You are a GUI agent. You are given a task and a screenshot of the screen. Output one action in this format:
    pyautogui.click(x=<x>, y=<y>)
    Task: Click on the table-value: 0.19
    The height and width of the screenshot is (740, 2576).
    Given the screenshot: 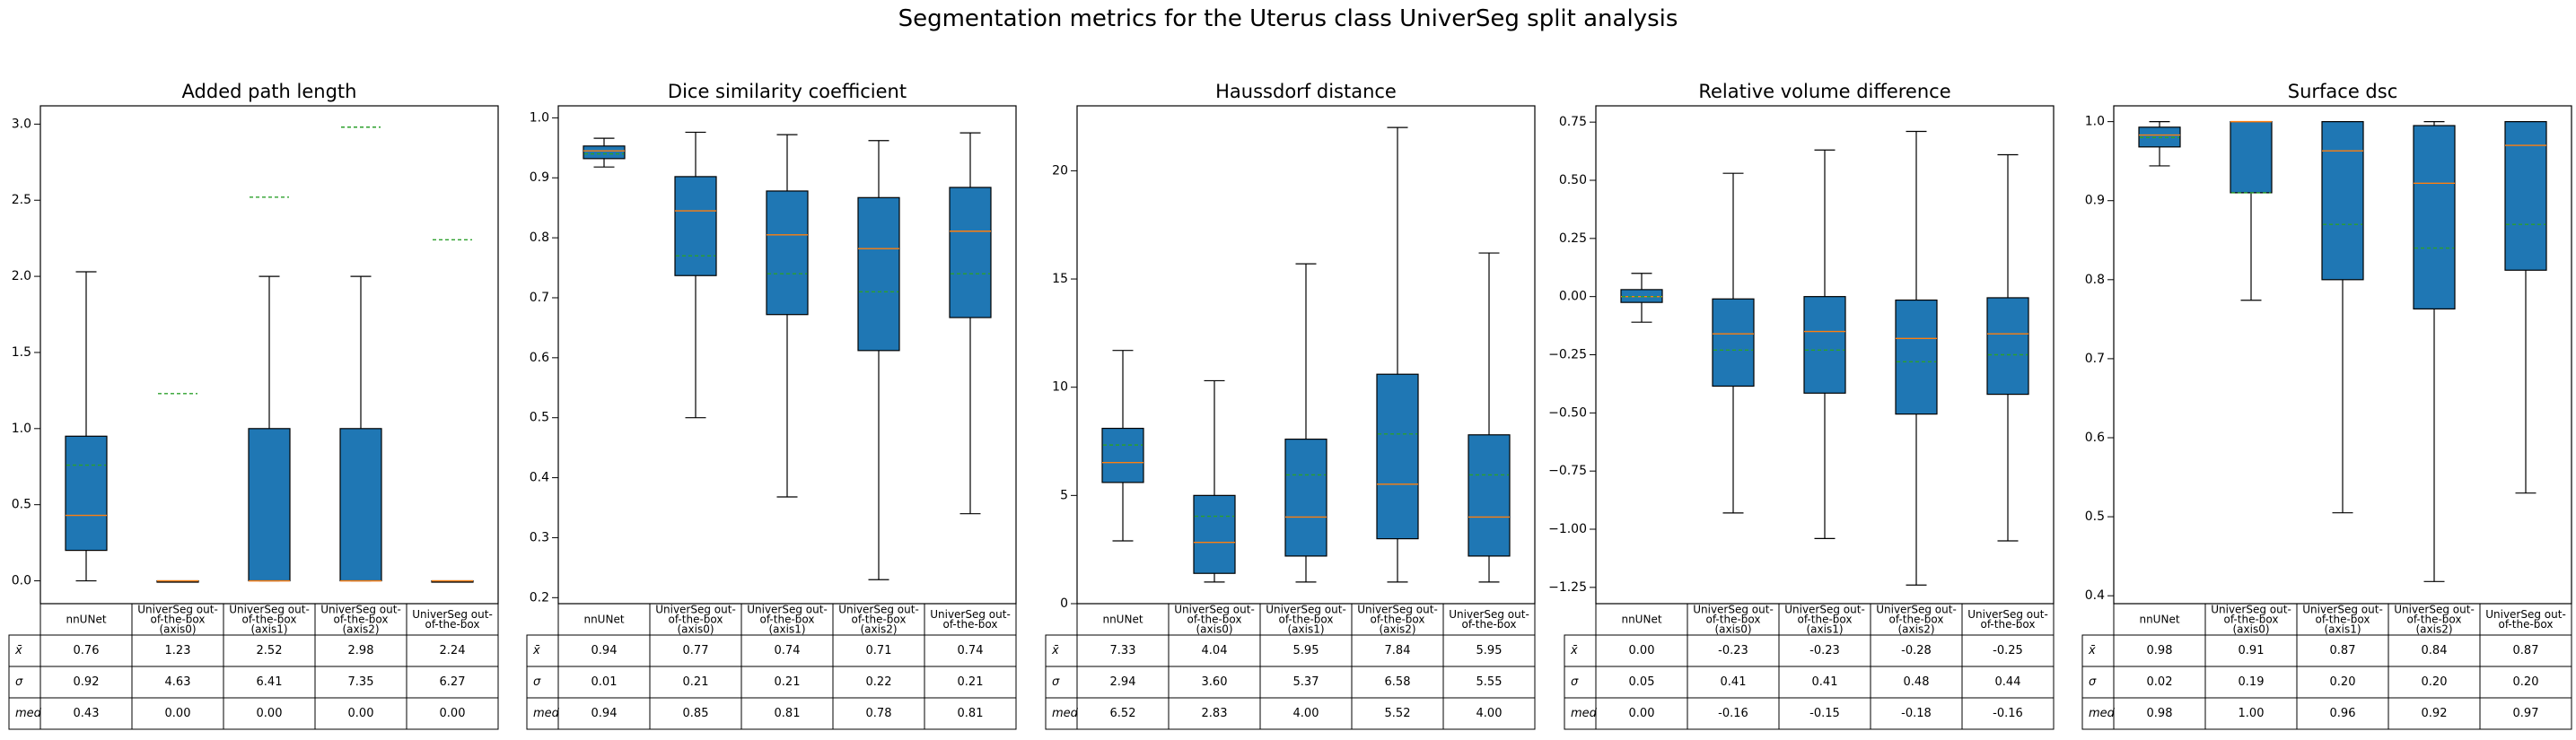 What is the action you would take?
    pyautogui.click(x=2252, y=682)
    